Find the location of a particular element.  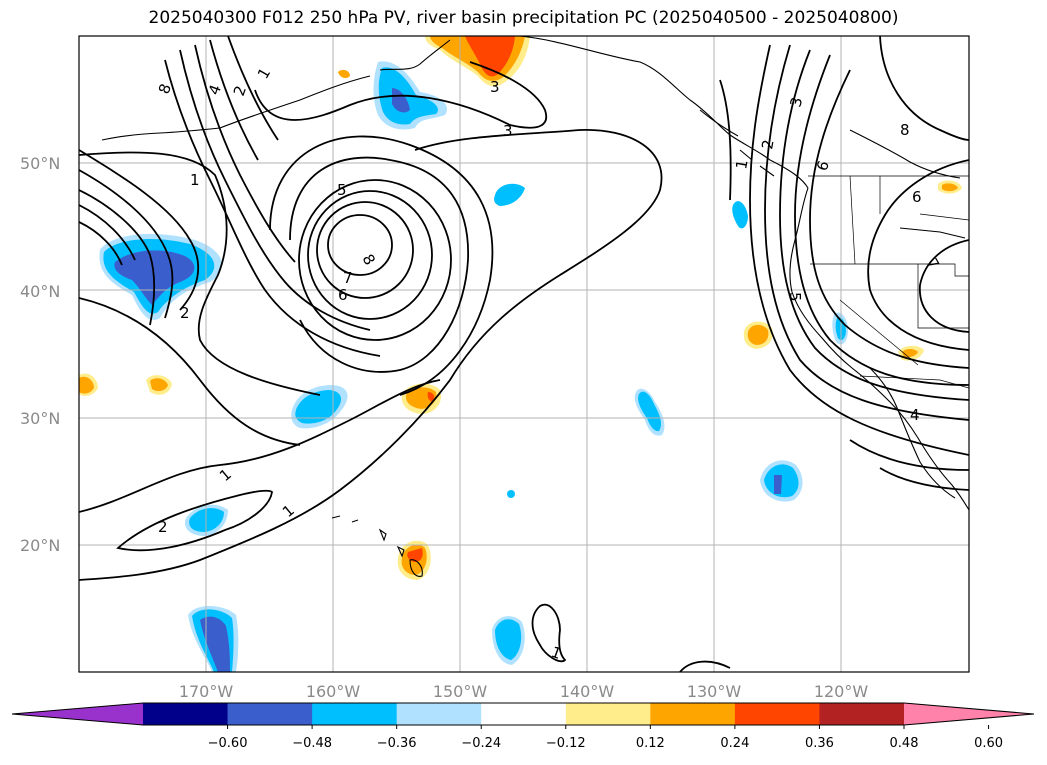

lon-label: 120°W is located at coordinates (841, 691).